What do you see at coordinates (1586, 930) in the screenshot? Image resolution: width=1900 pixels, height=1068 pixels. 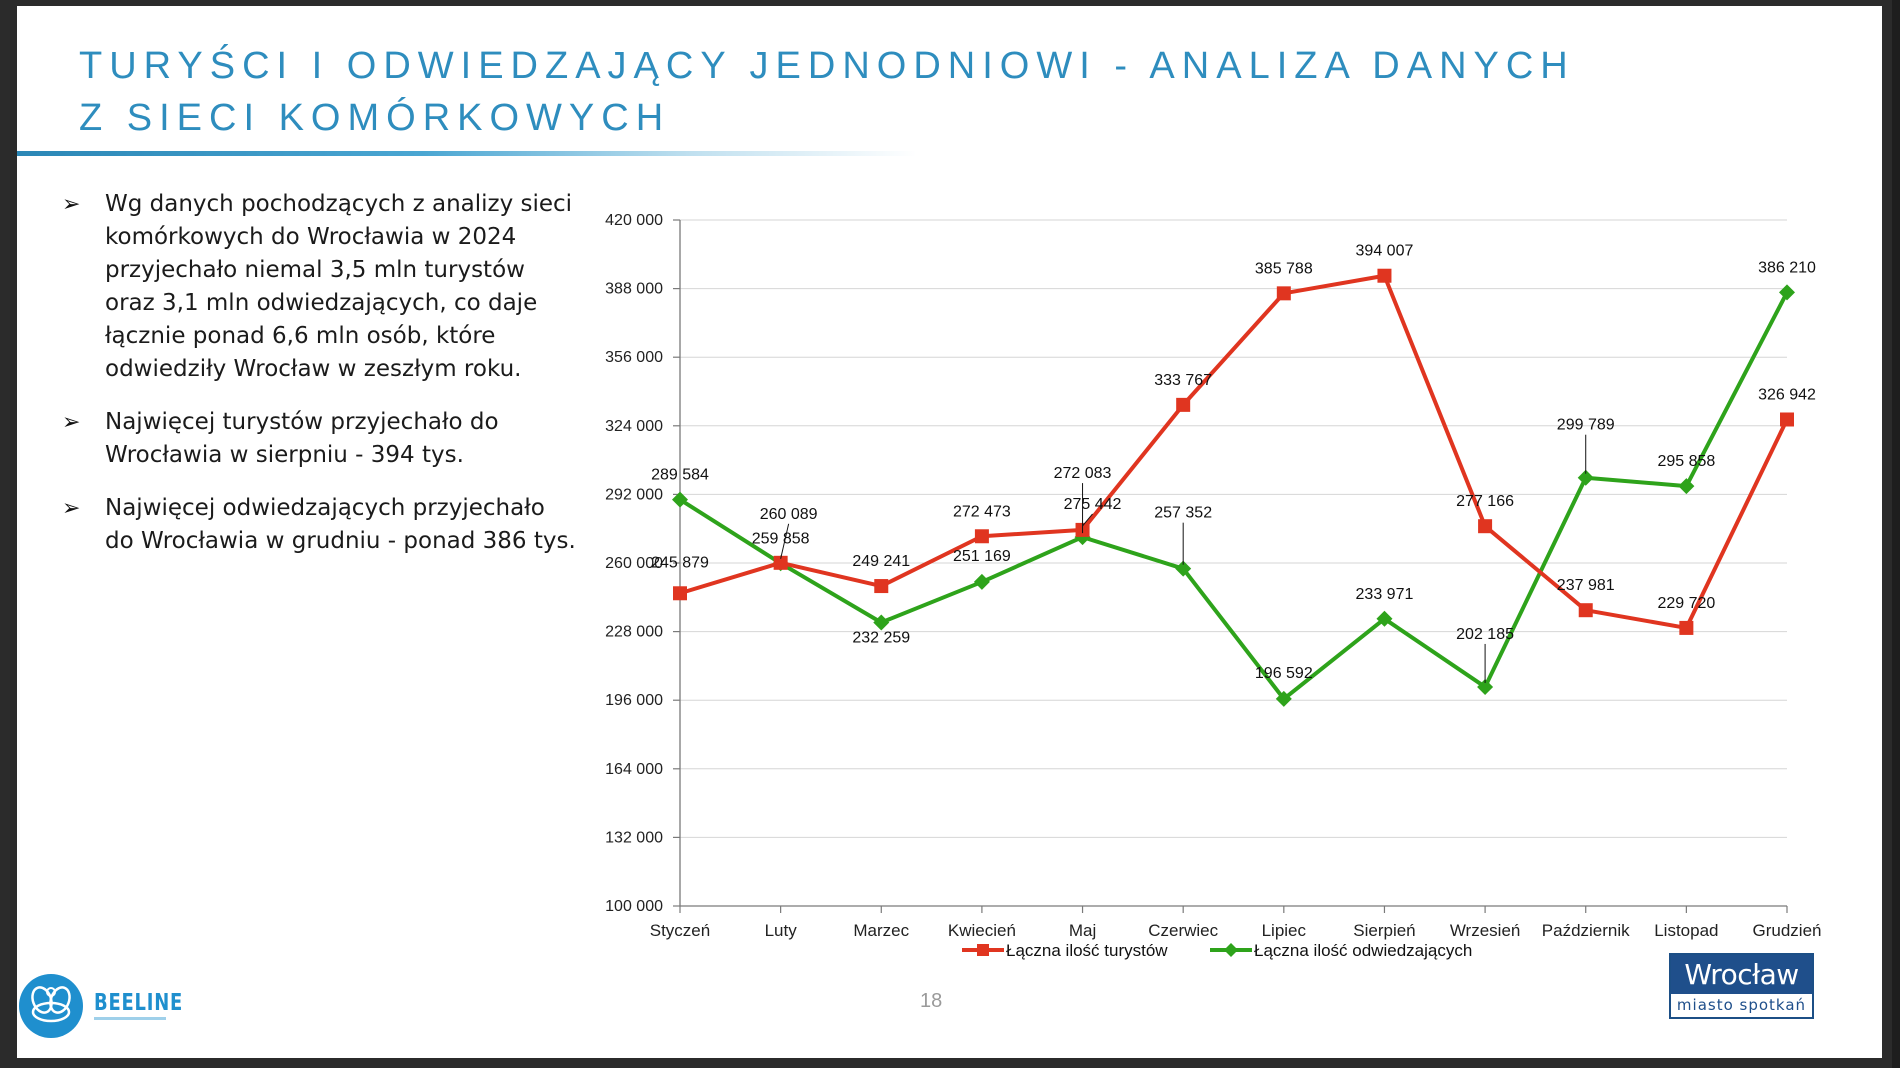 I see `x-tick-label: Październik` at bounding box center [1586, 930].